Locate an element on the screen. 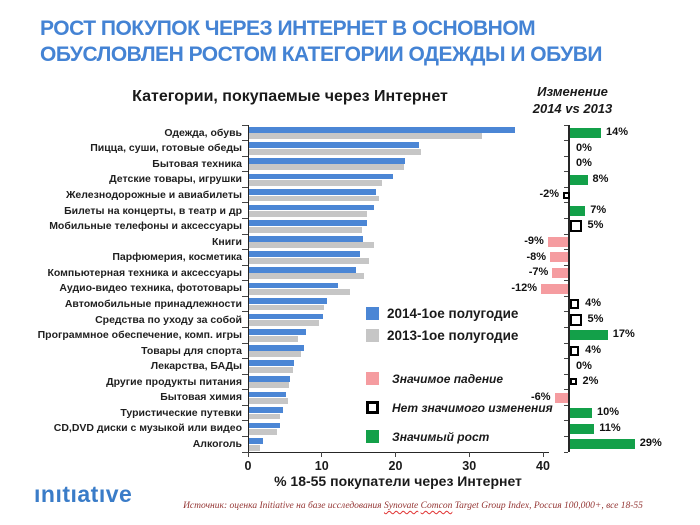  change-row: -12% is located at coordinates (562, 289).